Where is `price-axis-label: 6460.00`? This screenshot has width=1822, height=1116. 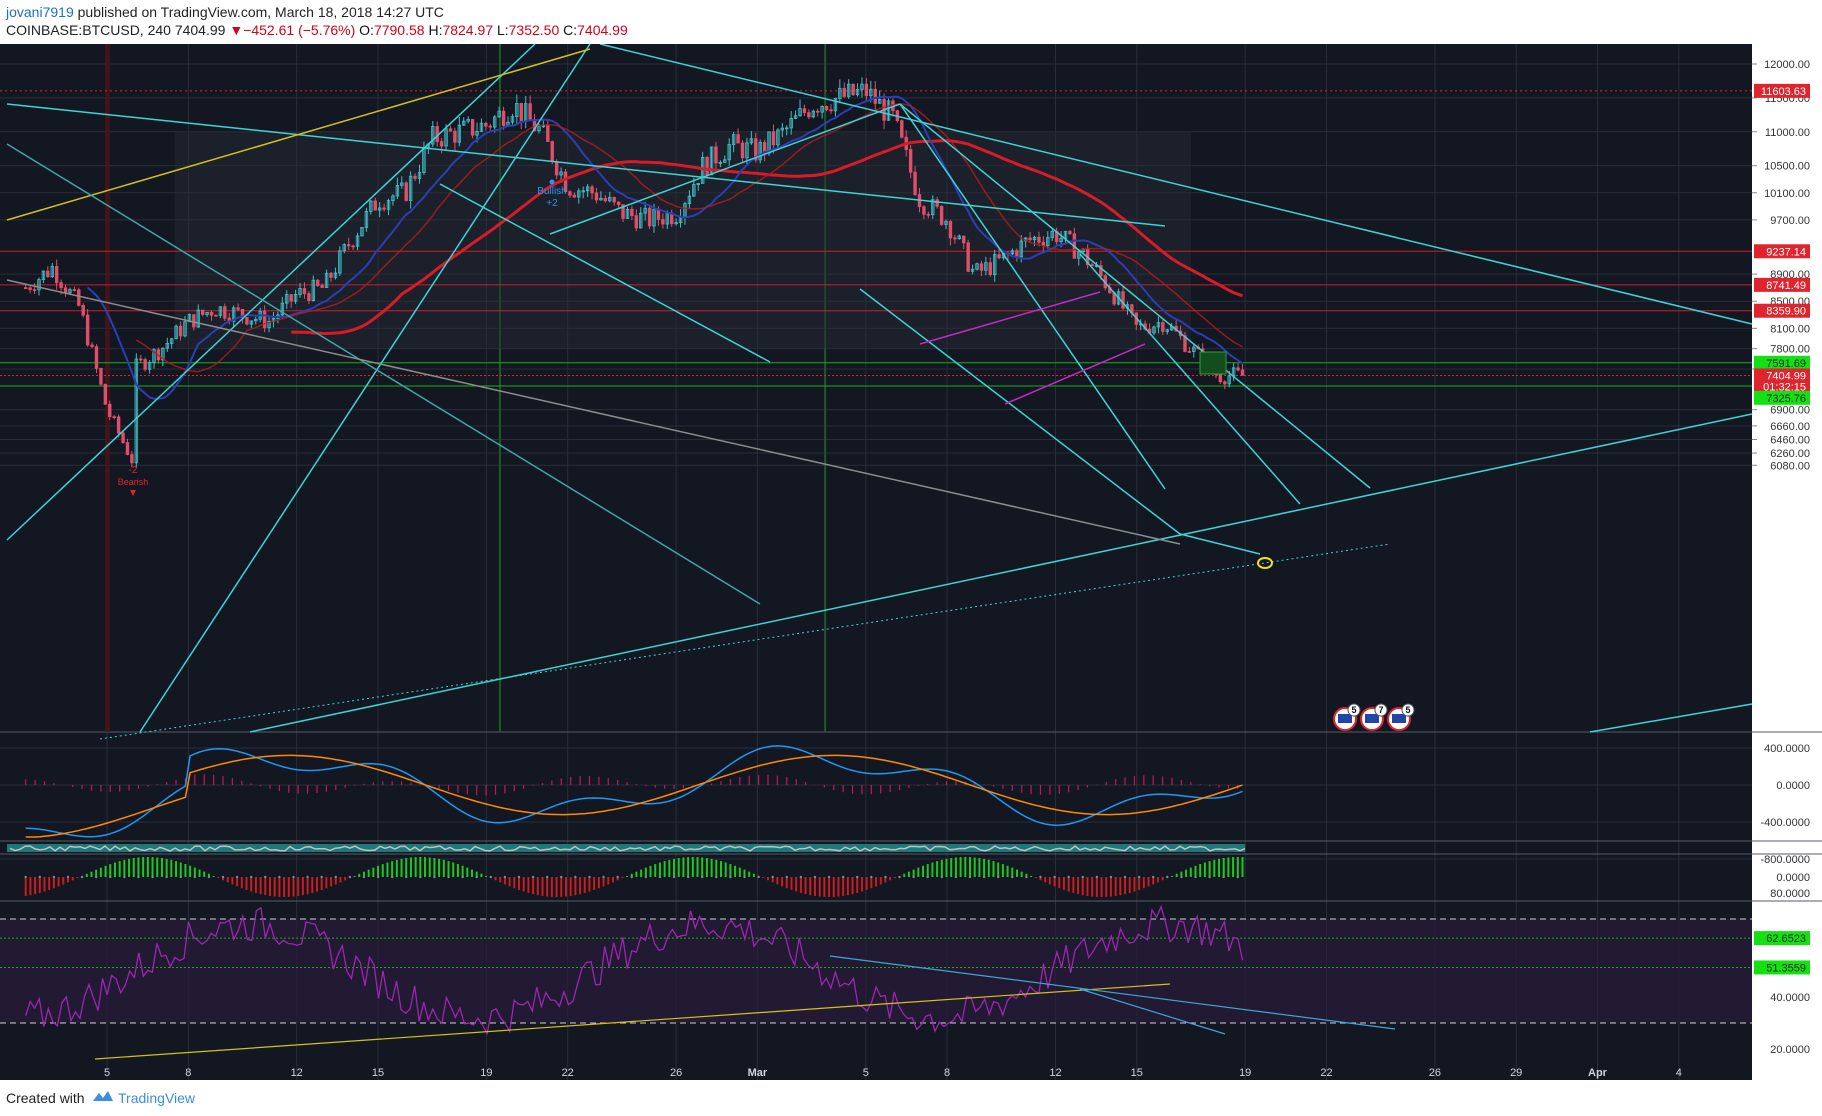
price-axis-label: 6460.00 is located at coordinates (1790, 441).